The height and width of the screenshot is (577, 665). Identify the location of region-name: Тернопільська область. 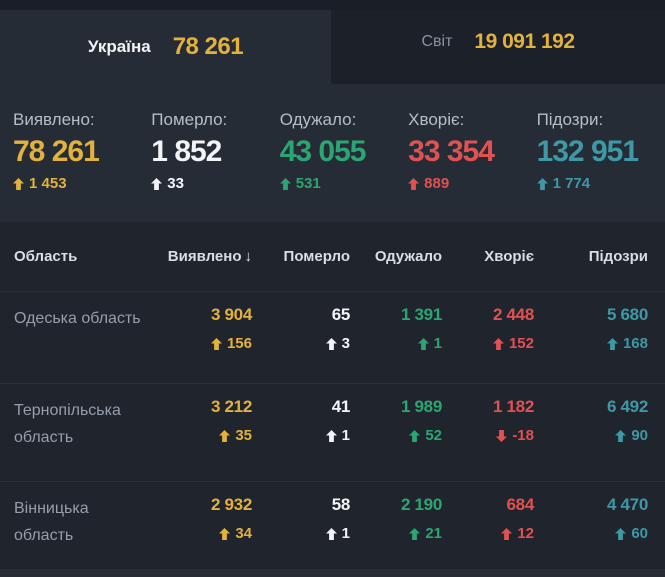
(67, 424).